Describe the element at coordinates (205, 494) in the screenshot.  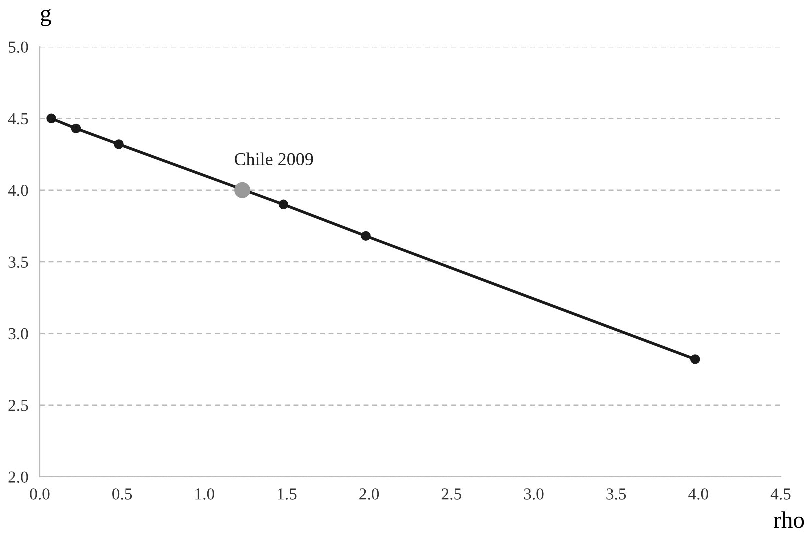
I see `x-tick-label: 1.0` at that location.